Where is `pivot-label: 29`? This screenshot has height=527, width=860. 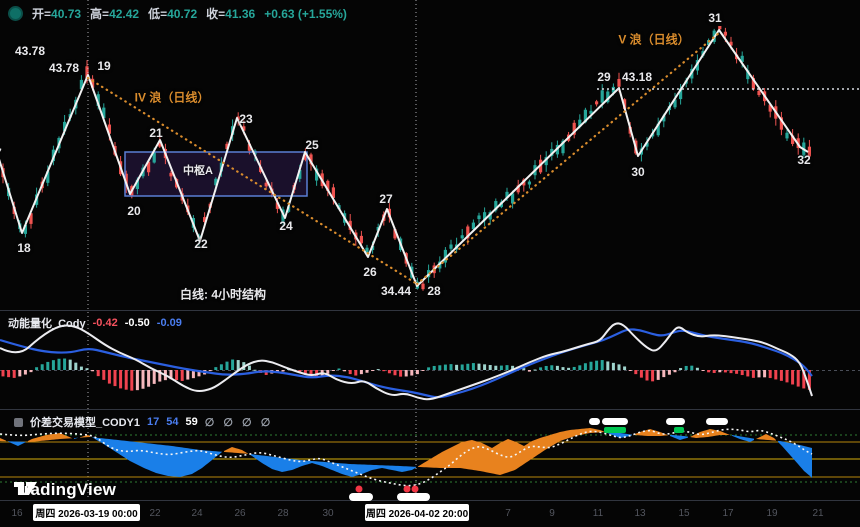
pivot-label: 29 is located at coordinates (604, 77).